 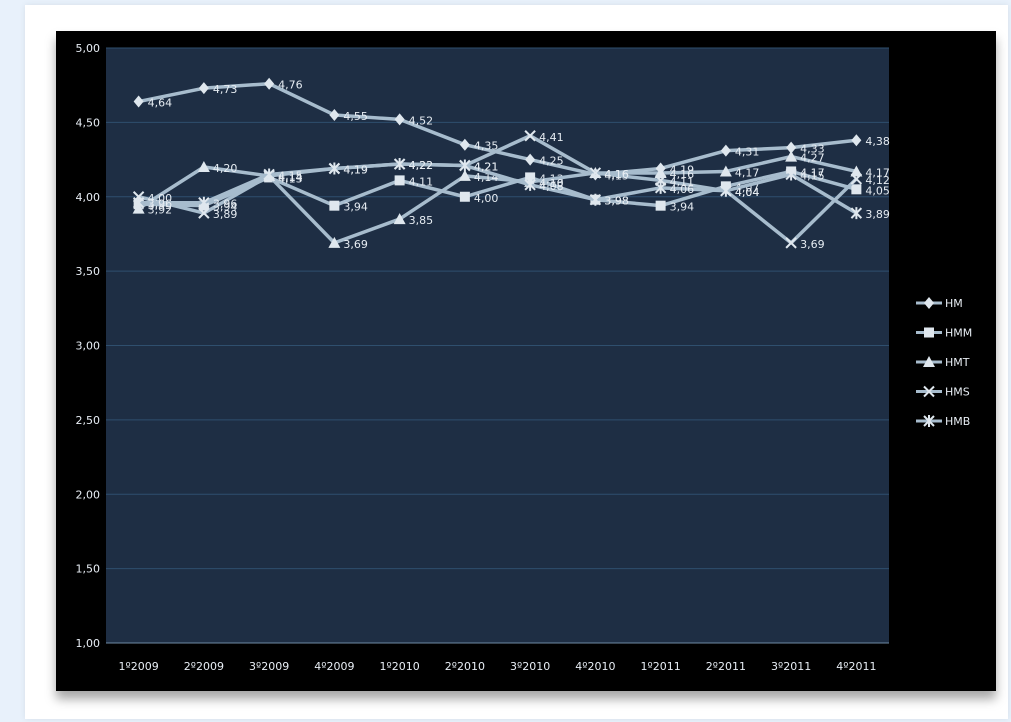 What do you see at coordinates (88, 643) in the screenshot?
I see `y-tick-label: 1,00` at bounding box center [88, 643].